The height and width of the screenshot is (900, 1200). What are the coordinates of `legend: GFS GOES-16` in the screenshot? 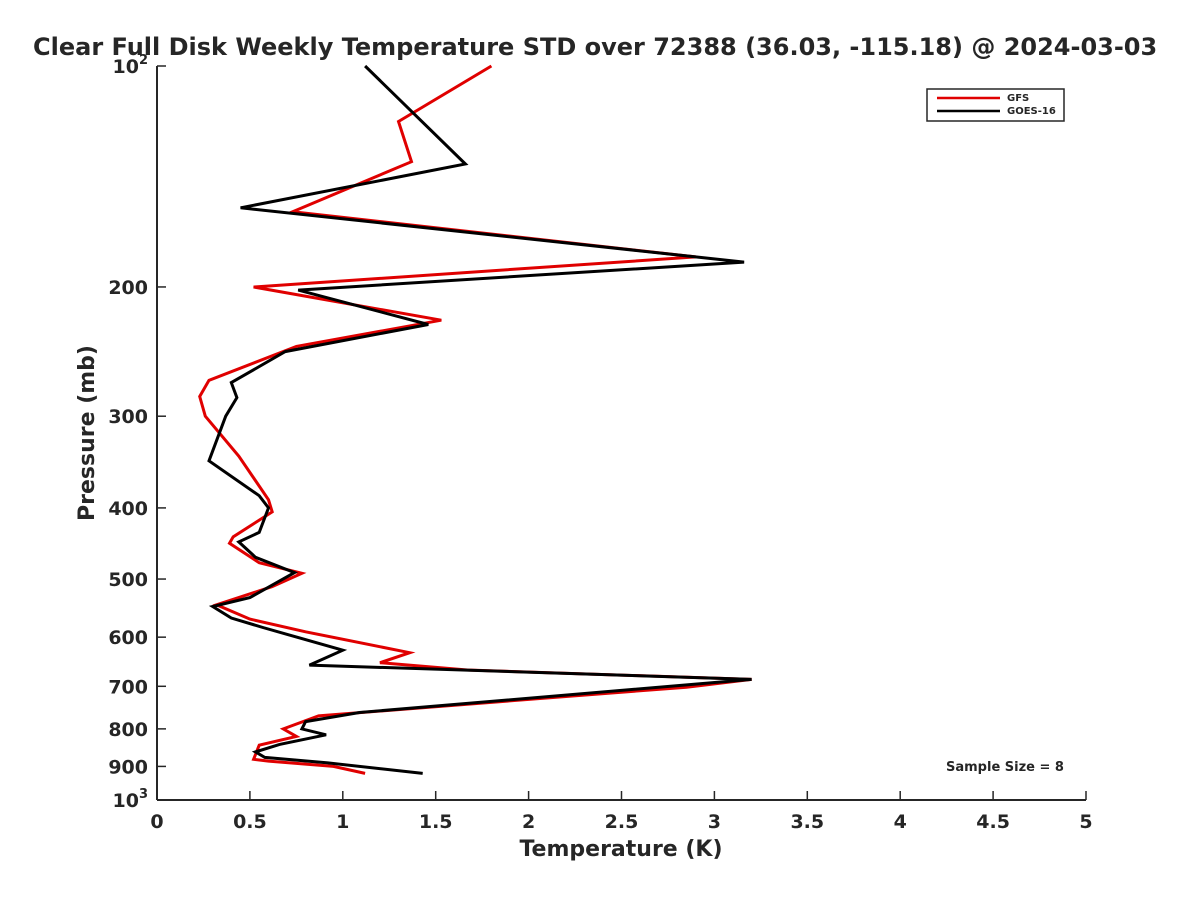 It's located at (995, 105).